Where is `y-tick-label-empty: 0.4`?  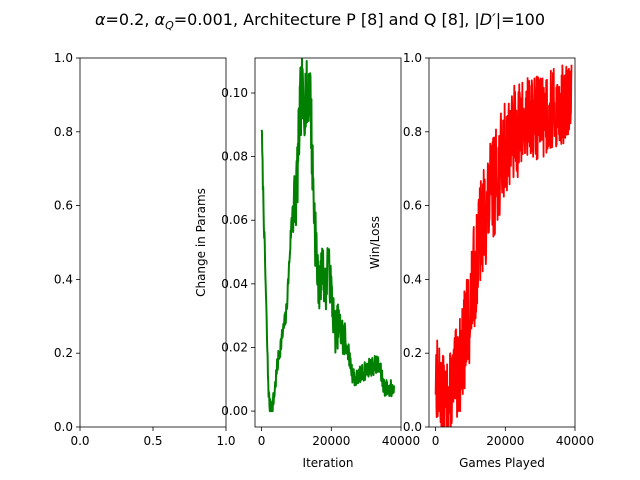 y-tick-label-empty: 0.4 is located at coordinates (63, 279).